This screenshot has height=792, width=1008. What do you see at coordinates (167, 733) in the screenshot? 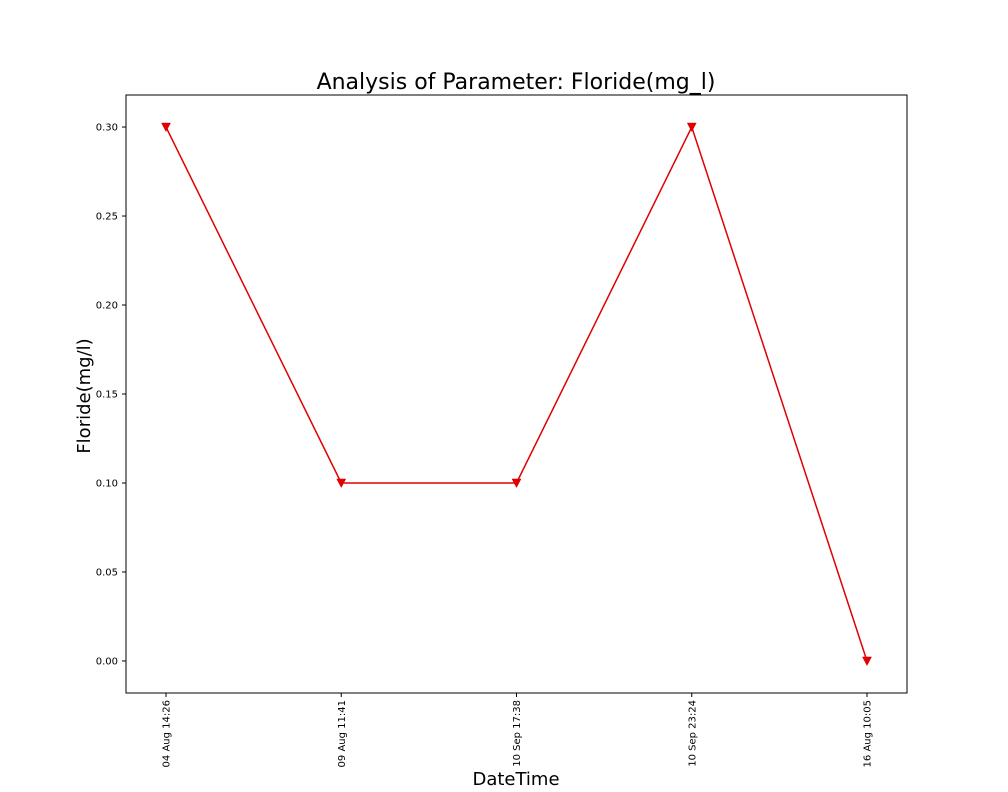
I see `x-tick-label: 04 Aug 14:26` at bounding box center [167, 733].